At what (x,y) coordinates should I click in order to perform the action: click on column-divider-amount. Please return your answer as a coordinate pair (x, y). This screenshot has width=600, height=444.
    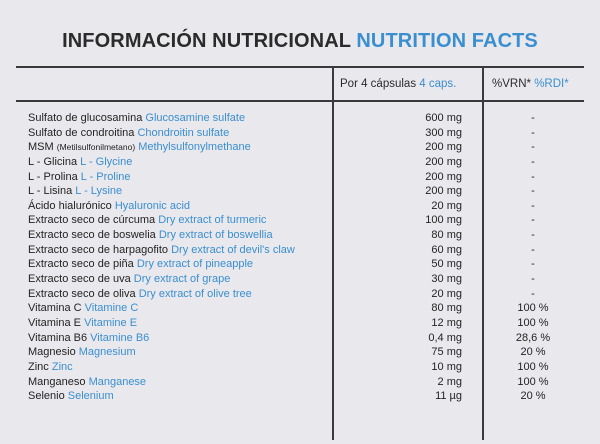
    Looking at the image, I should click on (333, 253).